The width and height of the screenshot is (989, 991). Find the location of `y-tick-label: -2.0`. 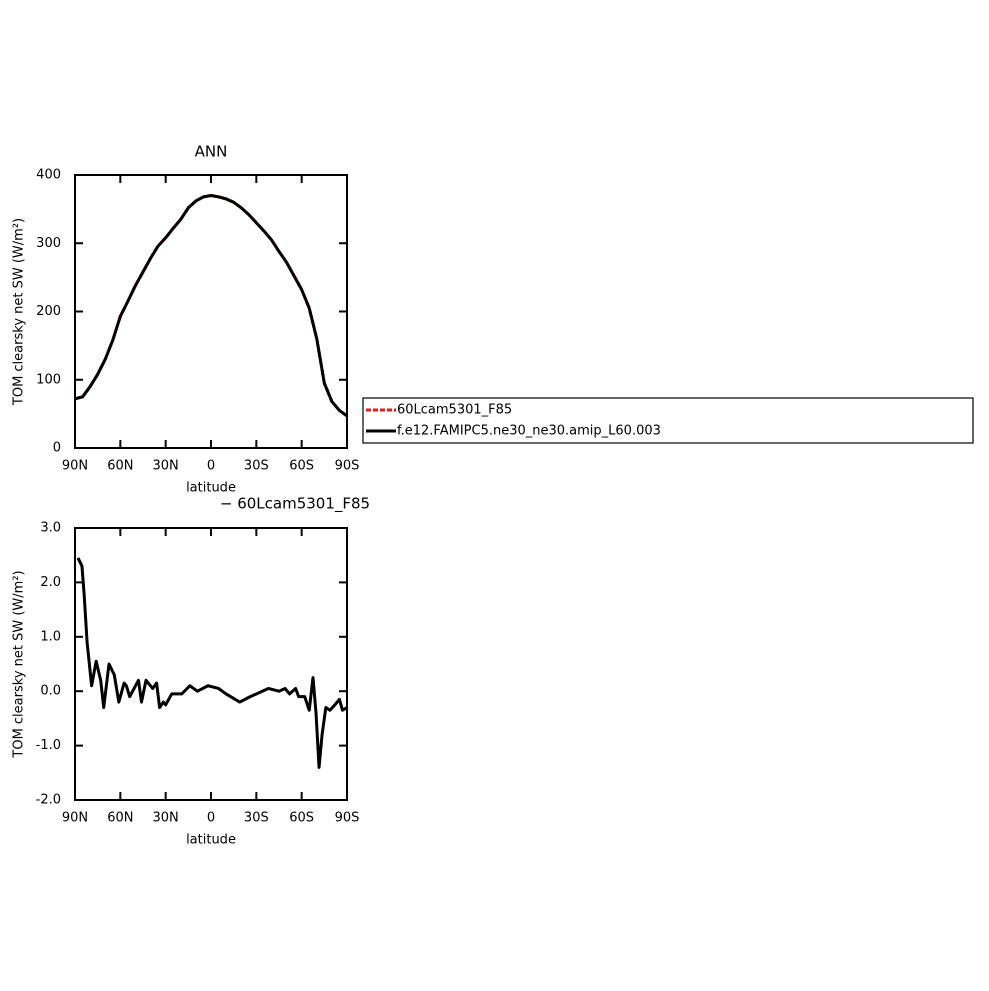

y-tick-label: -2.0 is located at coordinates (48, 800).